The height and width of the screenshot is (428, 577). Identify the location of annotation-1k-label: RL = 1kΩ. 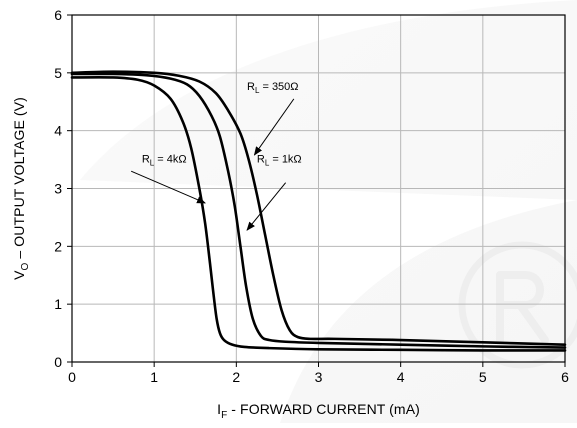
(279, 160).